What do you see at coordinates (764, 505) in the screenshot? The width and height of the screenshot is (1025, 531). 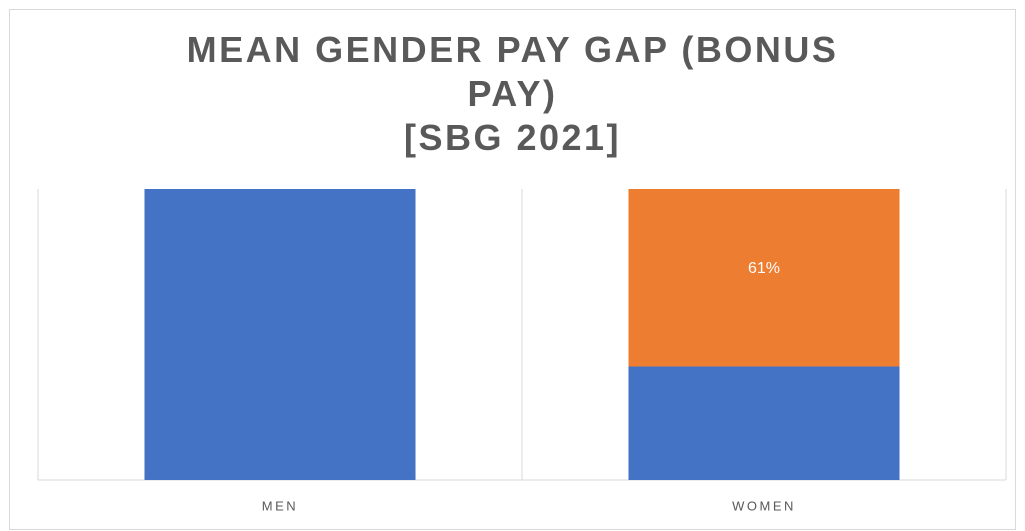 I see `x-tick-label: WOMEN` at bounding box center [764, 505].